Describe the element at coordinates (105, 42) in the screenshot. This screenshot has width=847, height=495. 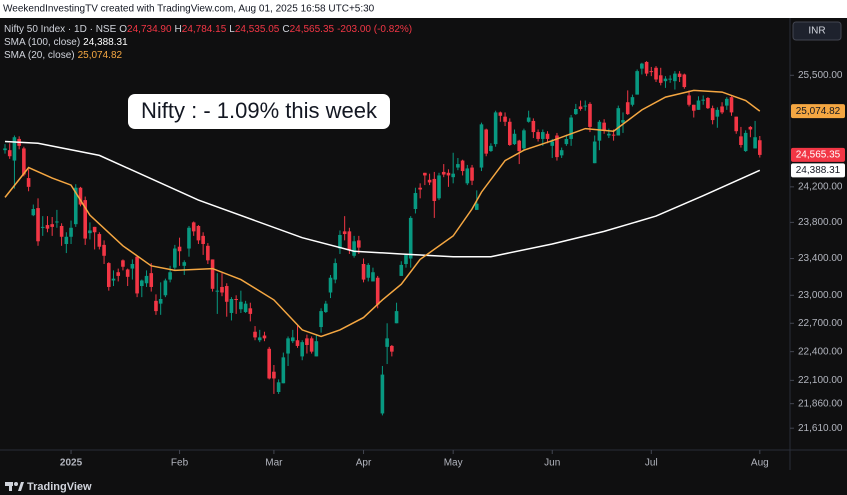
I see `legend-value: 24,388.31` at that location.